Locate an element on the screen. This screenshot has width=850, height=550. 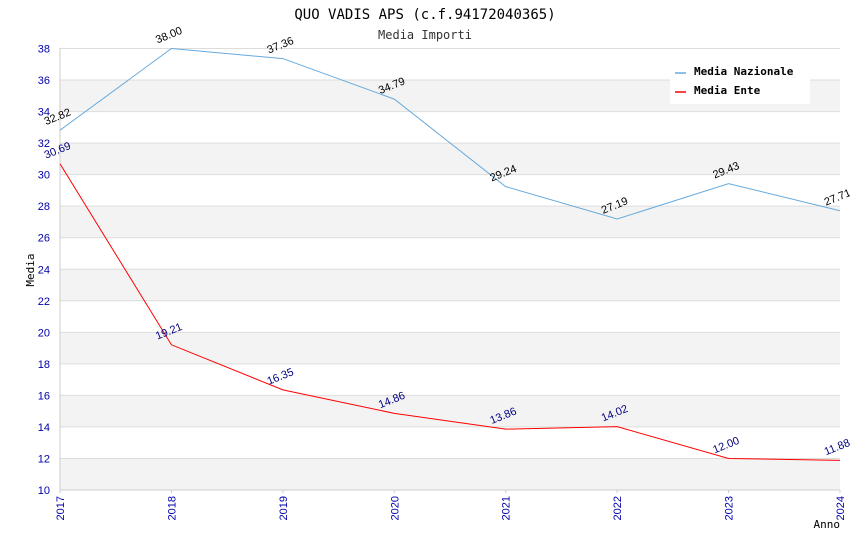
y-tick-labels: 10 12 14 16 18 20 22 24 26 28 30 32 34 36 38 is located at coordinates (44, 271).